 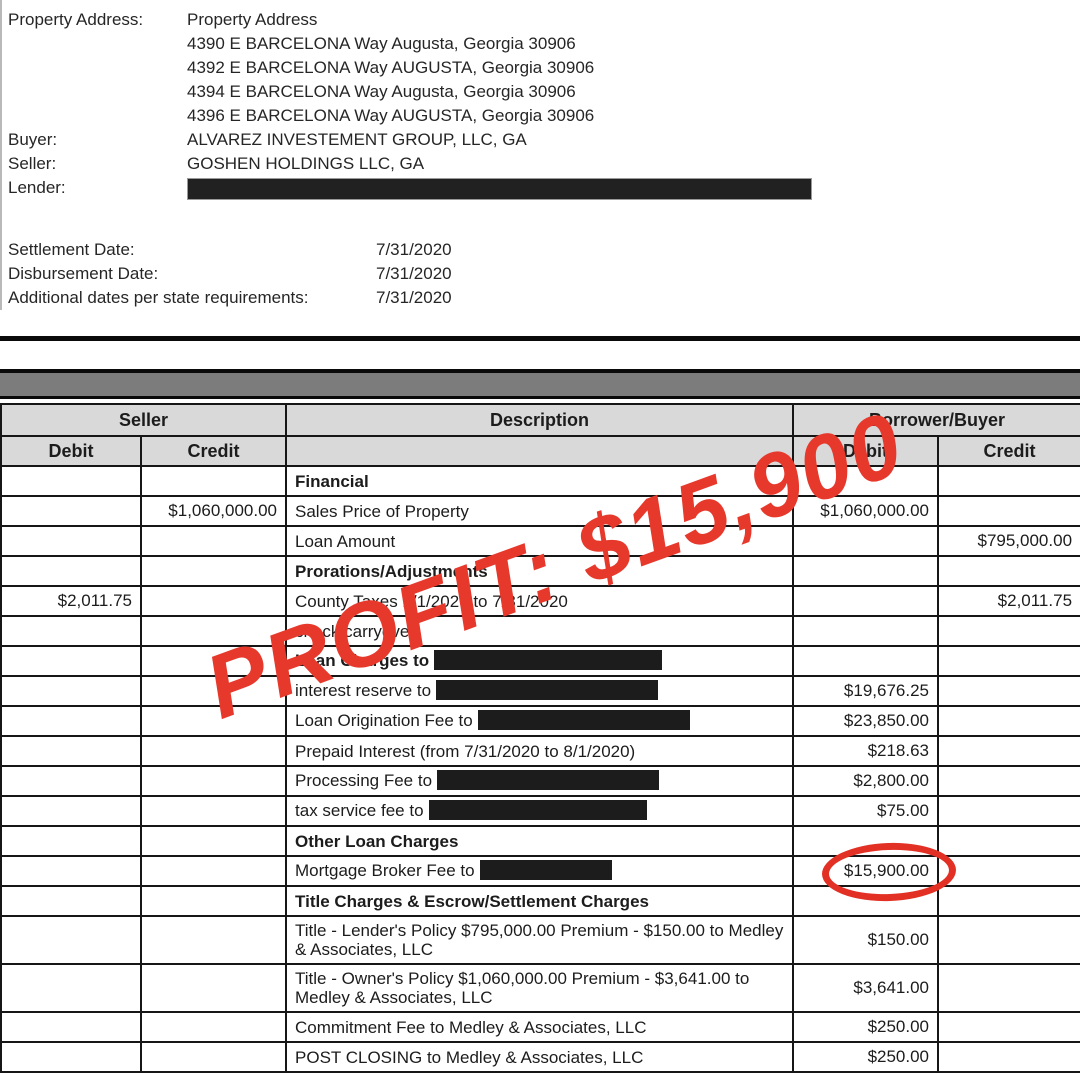 I want to click on table-row-interest-reserve: interest reserve to $19,676.25, so click(x=540, y=691).